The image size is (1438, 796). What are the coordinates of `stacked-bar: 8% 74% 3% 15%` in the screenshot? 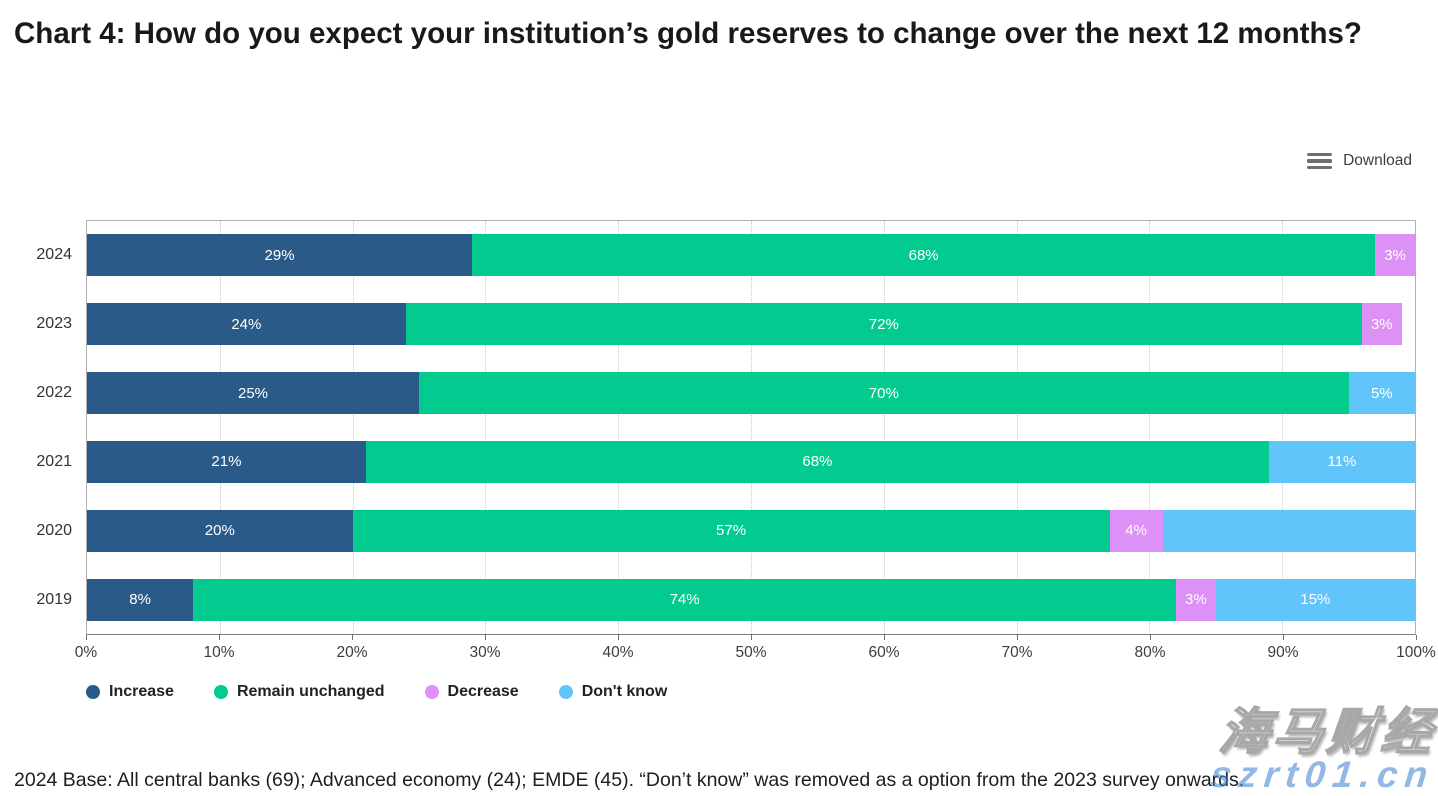 It's located at (751, 599).